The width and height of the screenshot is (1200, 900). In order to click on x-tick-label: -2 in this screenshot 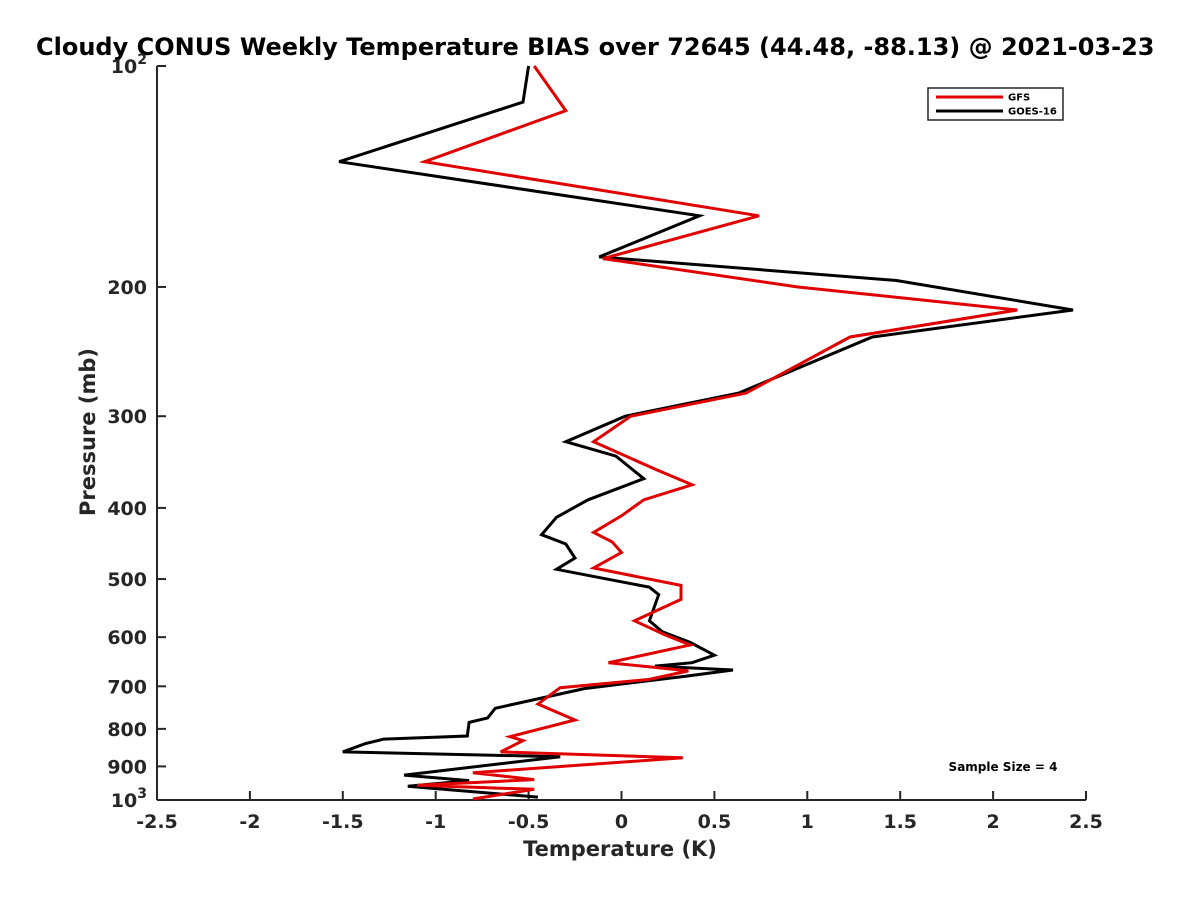, I will do `click(249, 822)`.